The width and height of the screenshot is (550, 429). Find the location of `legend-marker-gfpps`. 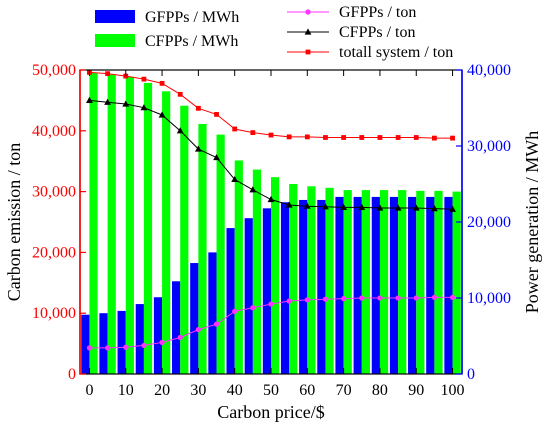

legend-marker-gfpps is located at coordinates (308, 12).